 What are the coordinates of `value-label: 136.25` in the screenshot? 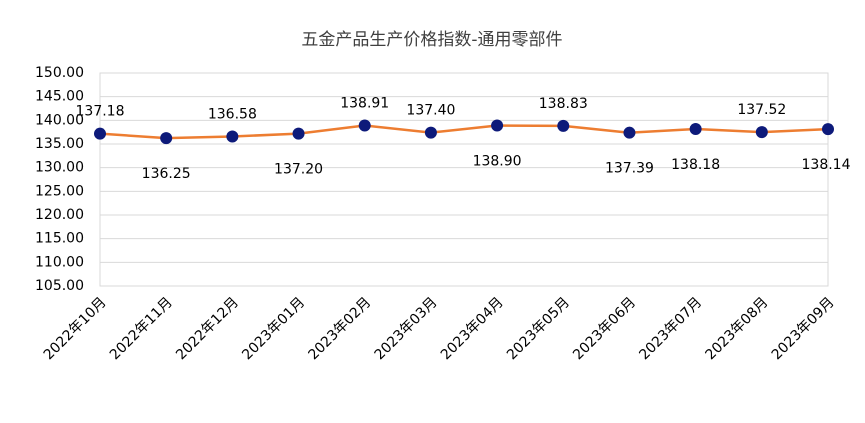 It's located at (166, 174).